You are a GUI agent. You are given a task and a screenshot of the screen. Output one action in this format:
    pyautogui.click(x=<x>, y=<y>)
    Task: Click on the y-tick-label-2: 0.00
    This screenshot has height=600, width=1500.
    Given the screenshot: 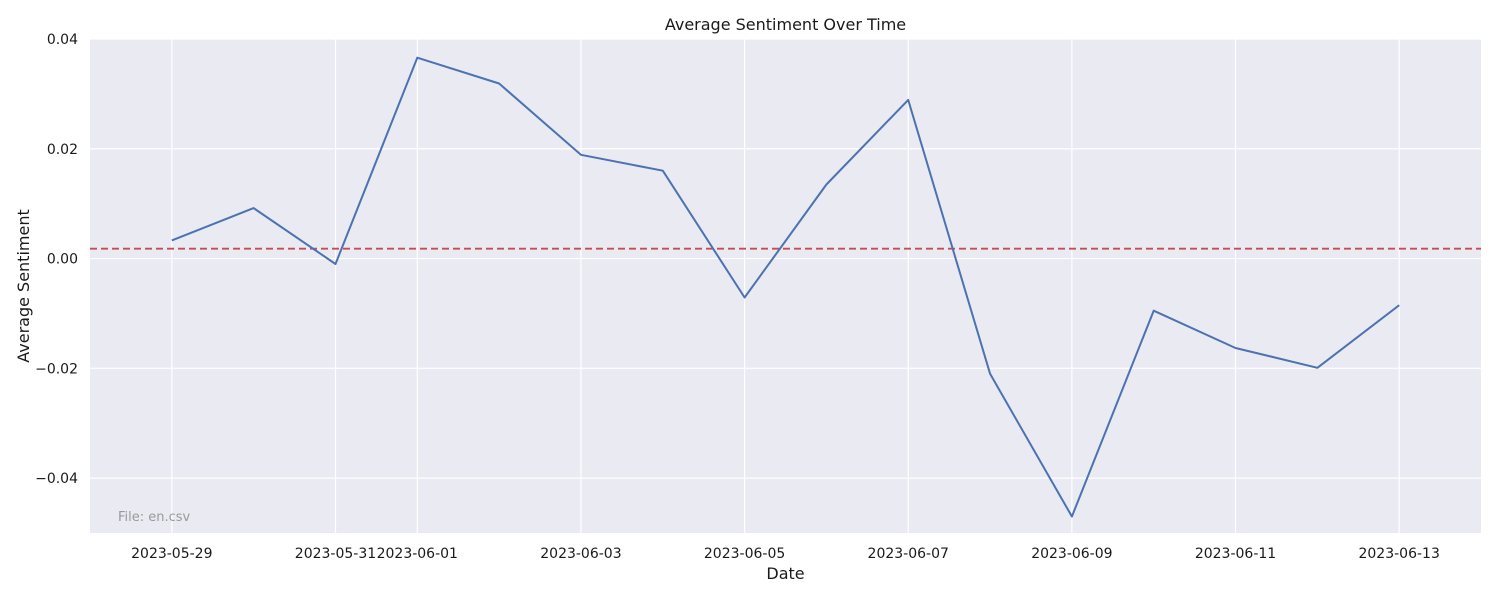 What is the action you would take?
    pyautogui.click(x=62, y=260)
    